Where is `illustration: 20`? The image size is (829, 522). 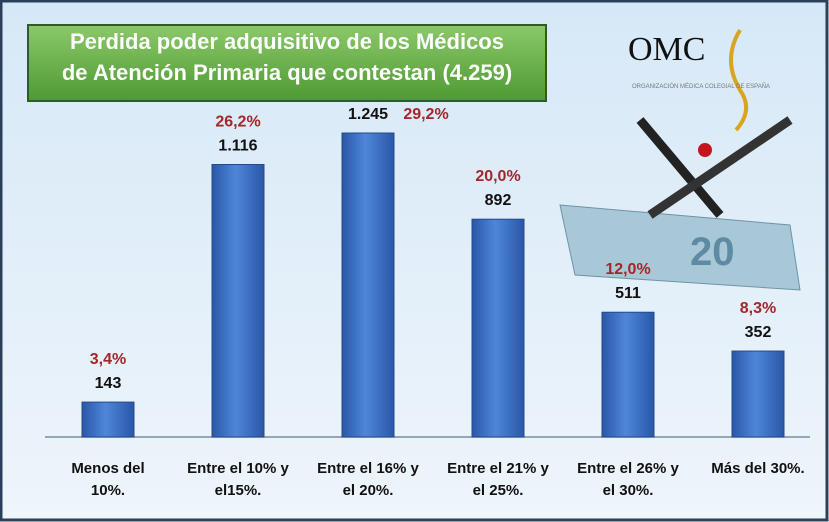
illustration: 20 is located at coordinates (680, 203).